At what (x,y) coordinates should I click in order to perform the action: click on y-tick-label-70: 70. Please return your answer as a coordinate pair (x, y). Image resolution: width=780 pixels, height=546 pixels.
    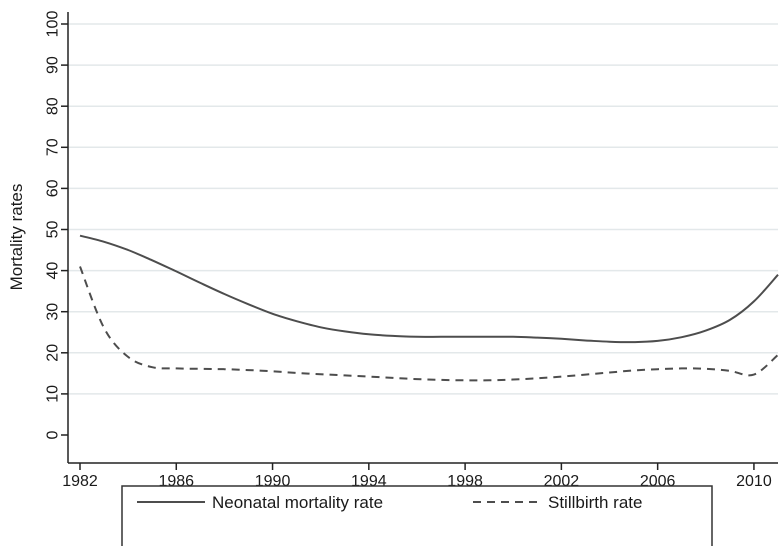
    Looking at the image, I should click on (53, 147).